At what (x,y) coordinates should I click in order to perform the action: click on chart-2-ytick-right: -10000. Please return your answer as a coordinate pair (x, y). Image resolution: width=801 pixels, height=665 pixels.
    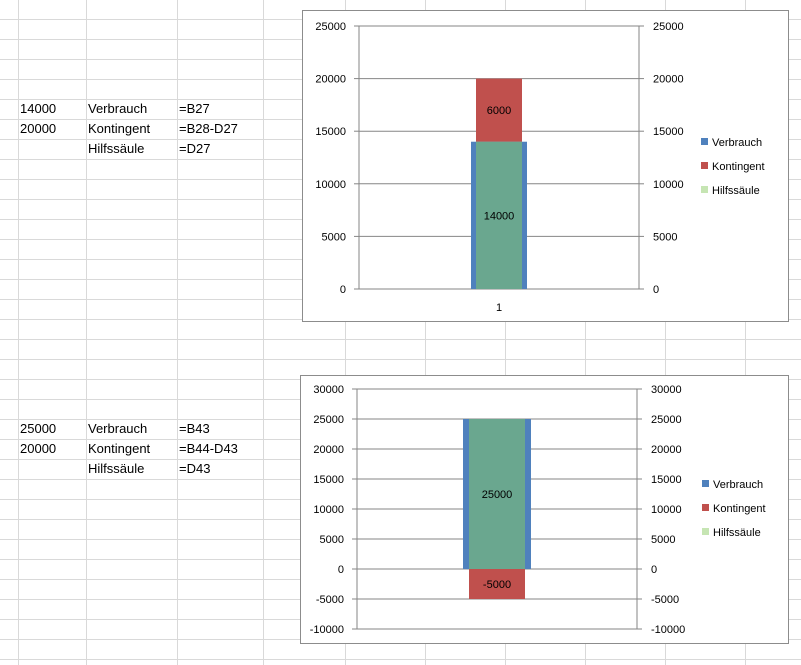
    Looking at the image, I should click on (668, 630).